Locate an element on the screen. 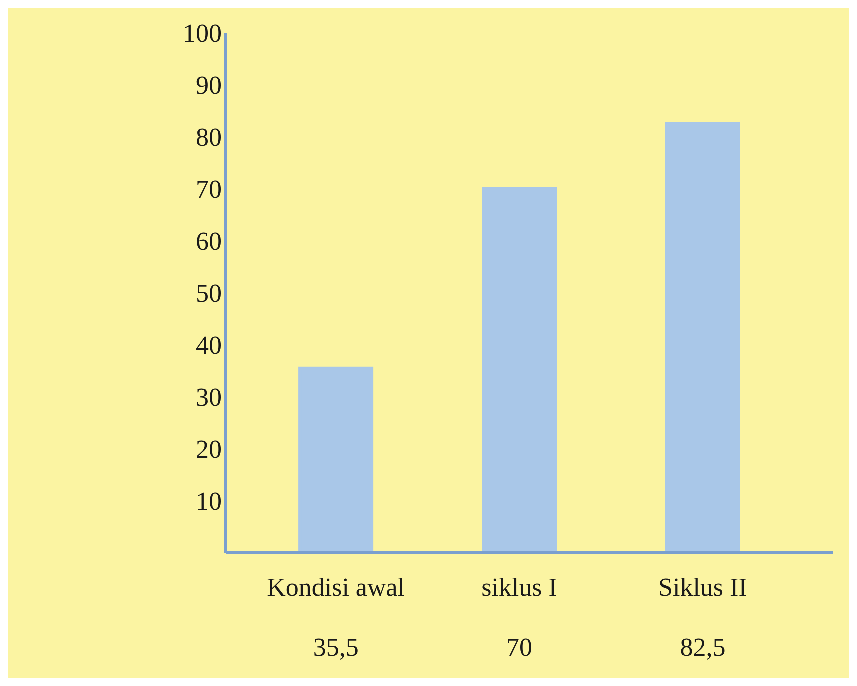 Image resolution: width=857 pixels, height=686 pixels. y-tick-label: 60 is located at coordinates (209, 241).